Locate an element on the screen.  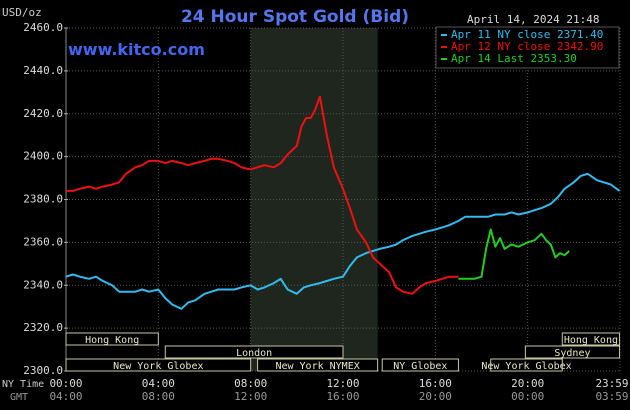
y-unit-label: USD/oz is located at coordinates (22, 12).